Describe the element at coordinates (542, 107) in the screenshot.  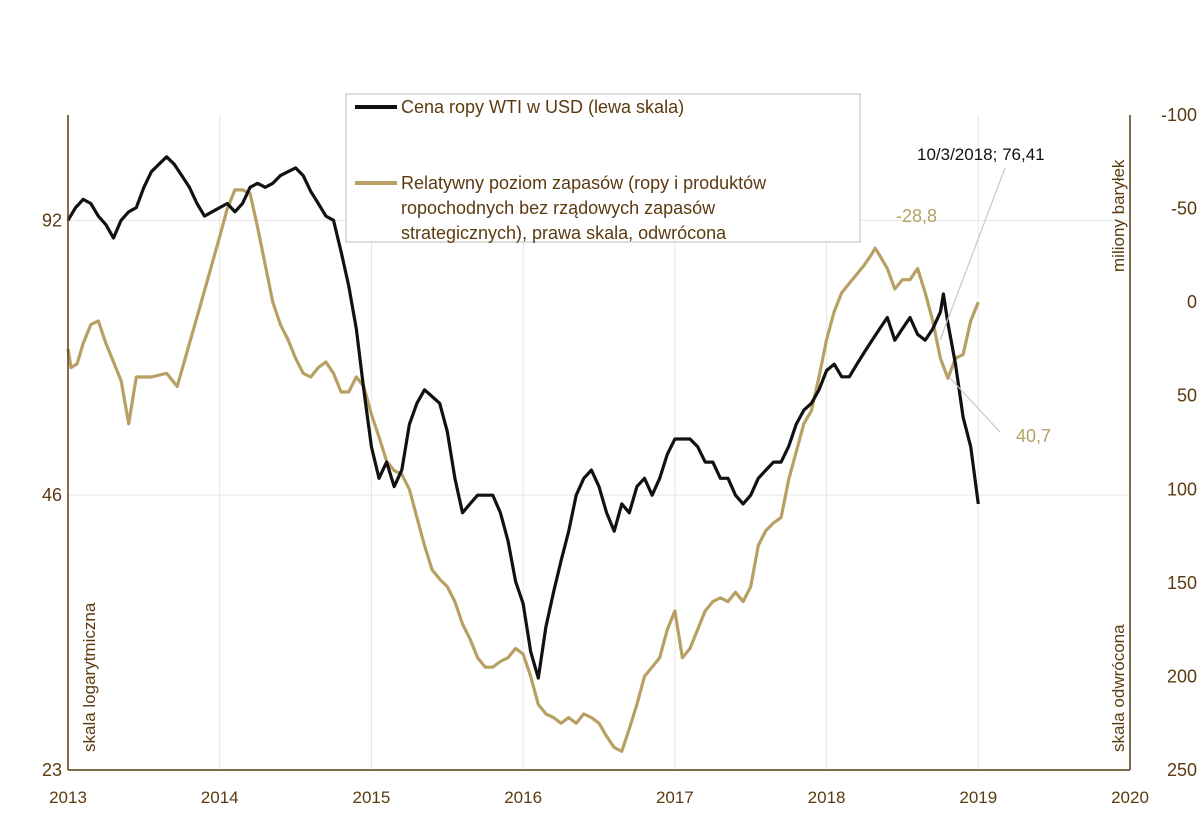
I see `legend-label-wti: Cena ropy WTI w USD (lewa skala)` at that location.